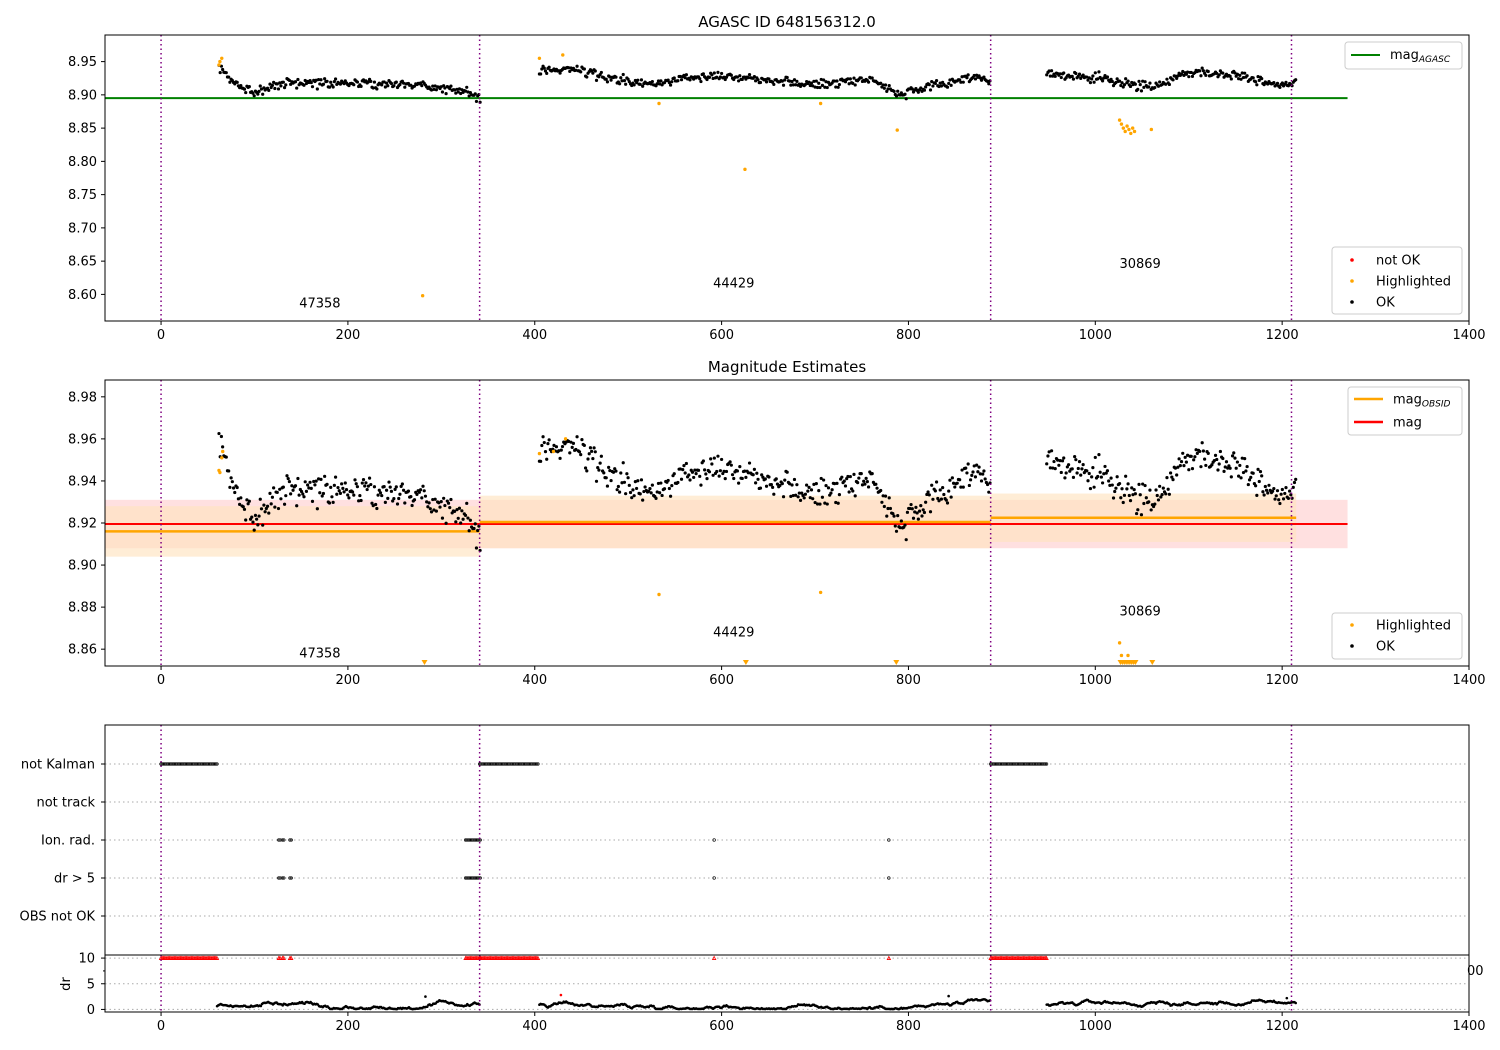 The height and width of the screenshot is (1050, 1500). I want to click on legend-mag-main: mag, so click(1407, 400).